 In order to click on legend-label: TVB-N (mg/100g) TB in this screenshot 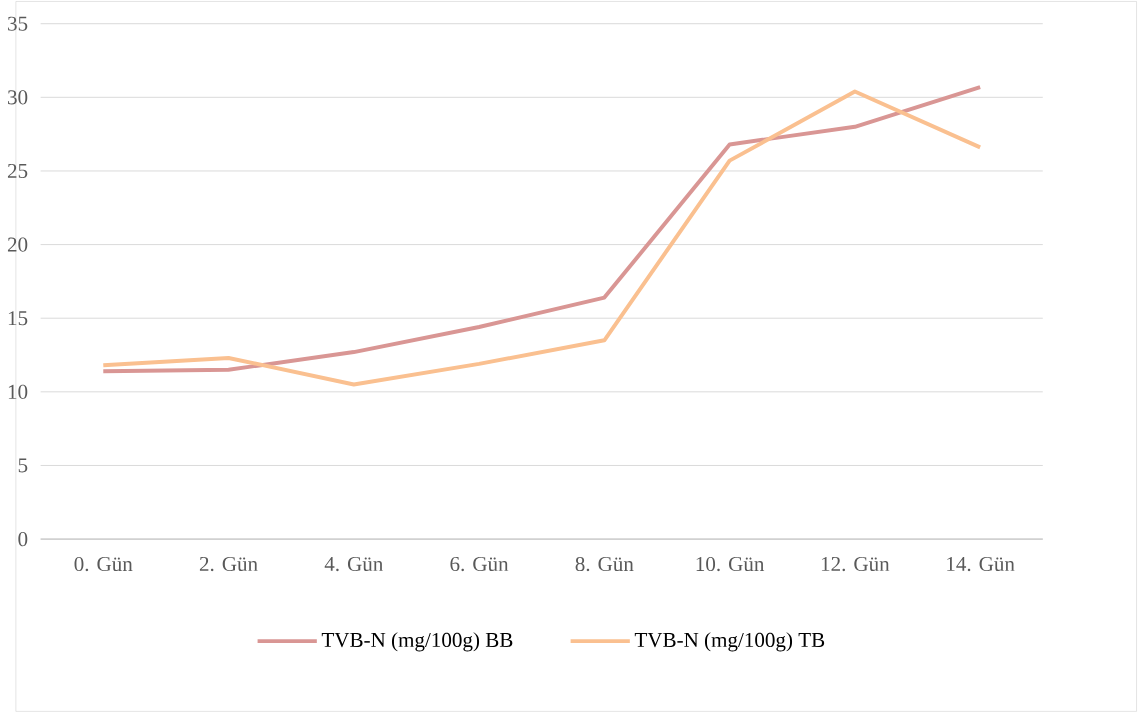, I will do `click(729, 642)`.